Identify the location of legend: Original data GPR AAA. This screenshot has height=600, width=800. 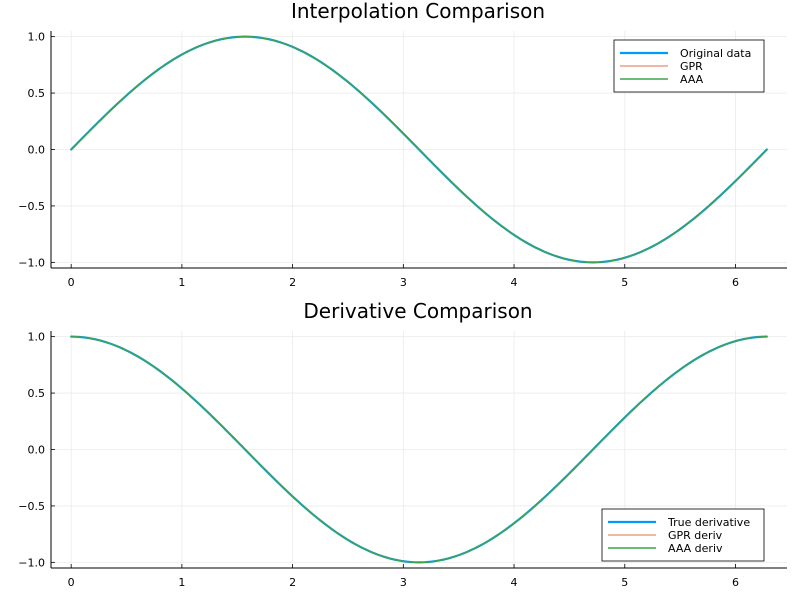
(689, 66).